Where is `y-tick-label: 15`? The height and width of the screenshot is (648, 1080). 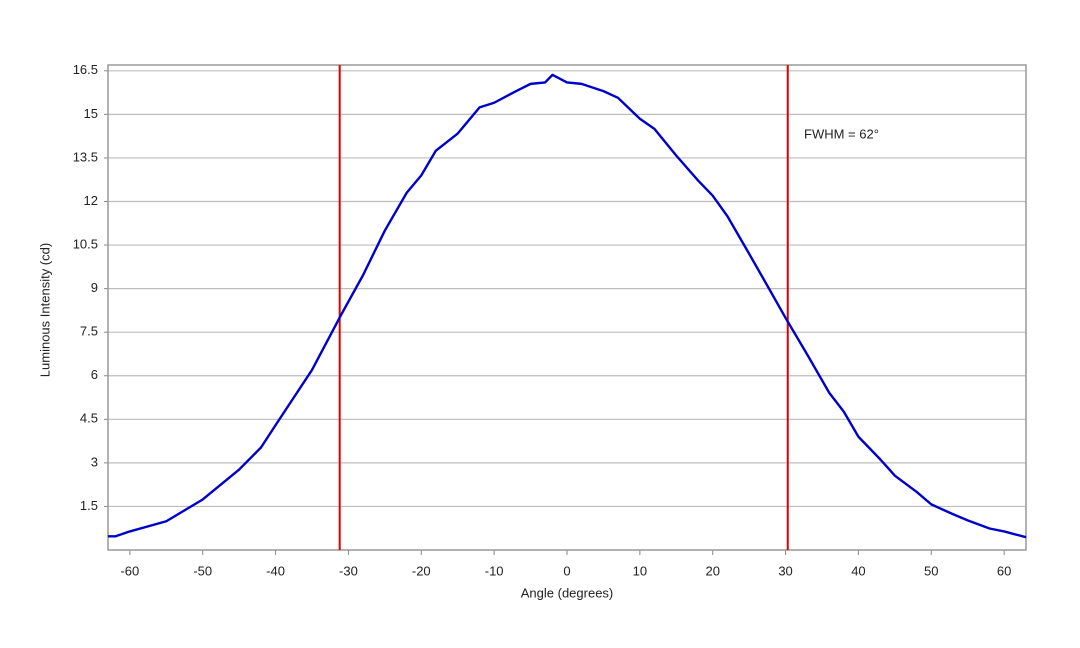
y-tick-label: 15 is located at coordinates (91, 113).